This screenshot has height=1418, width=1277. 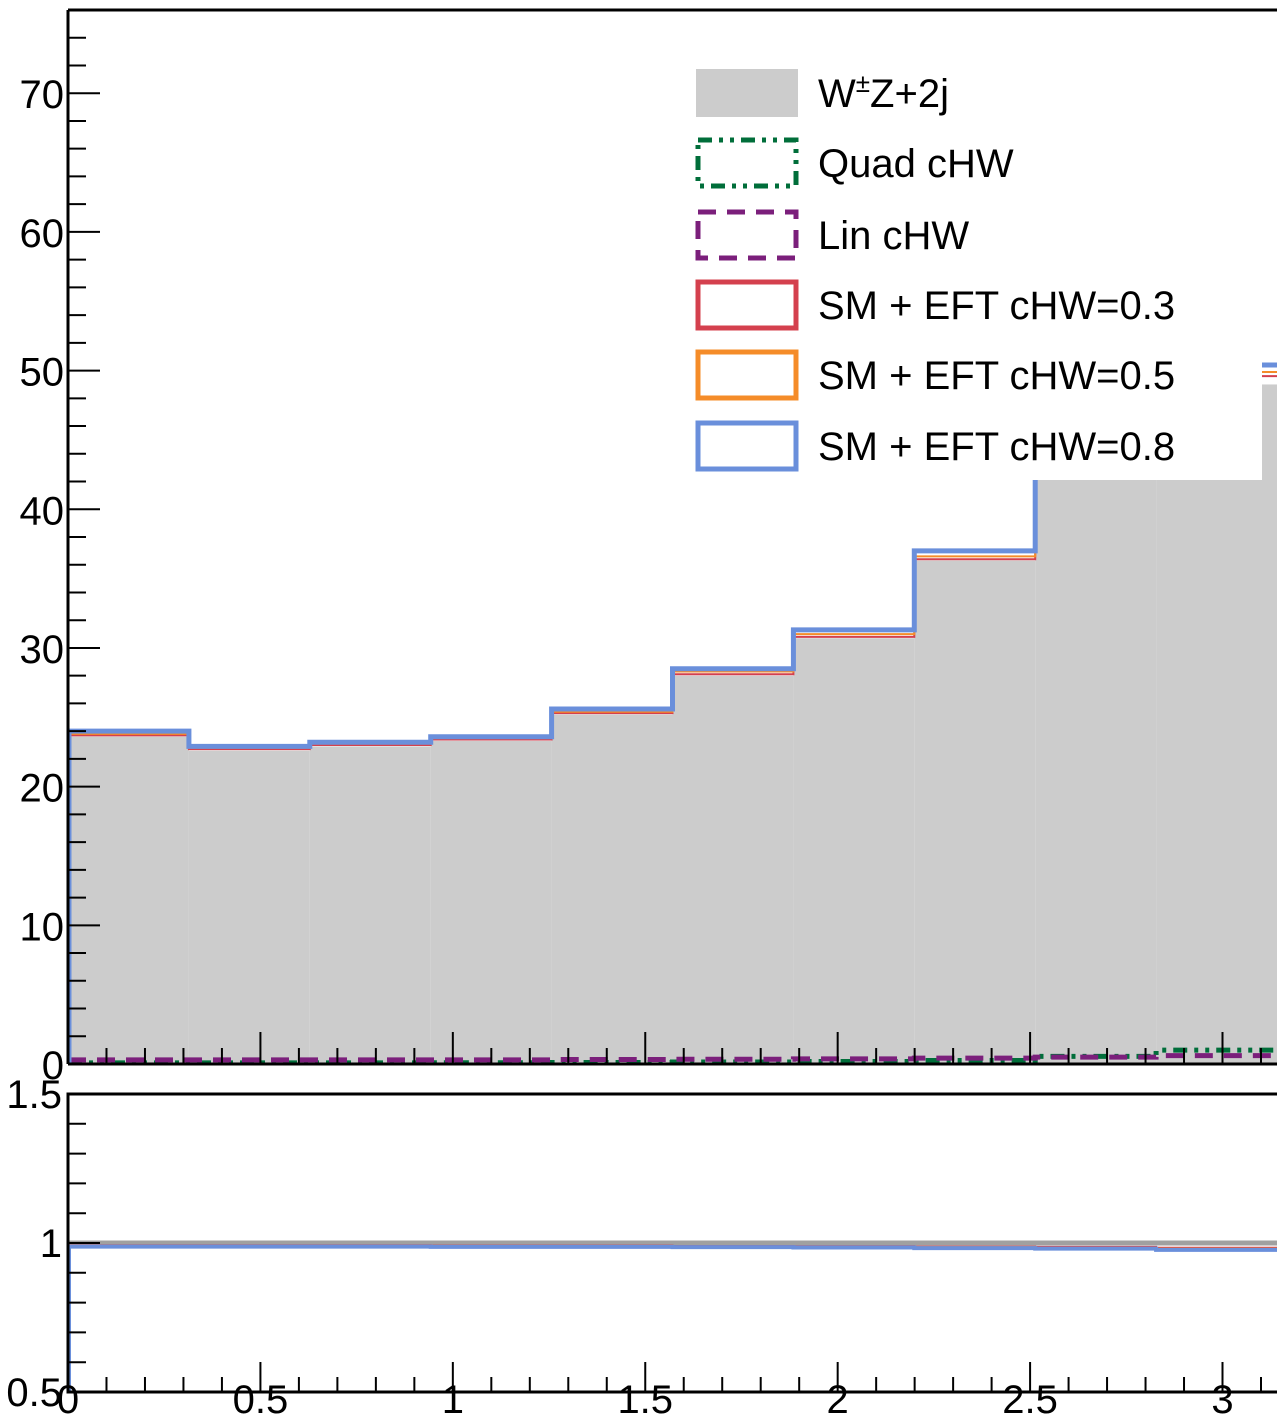 I want to click on y-tick-label: 60, so click(x=42, y=234).